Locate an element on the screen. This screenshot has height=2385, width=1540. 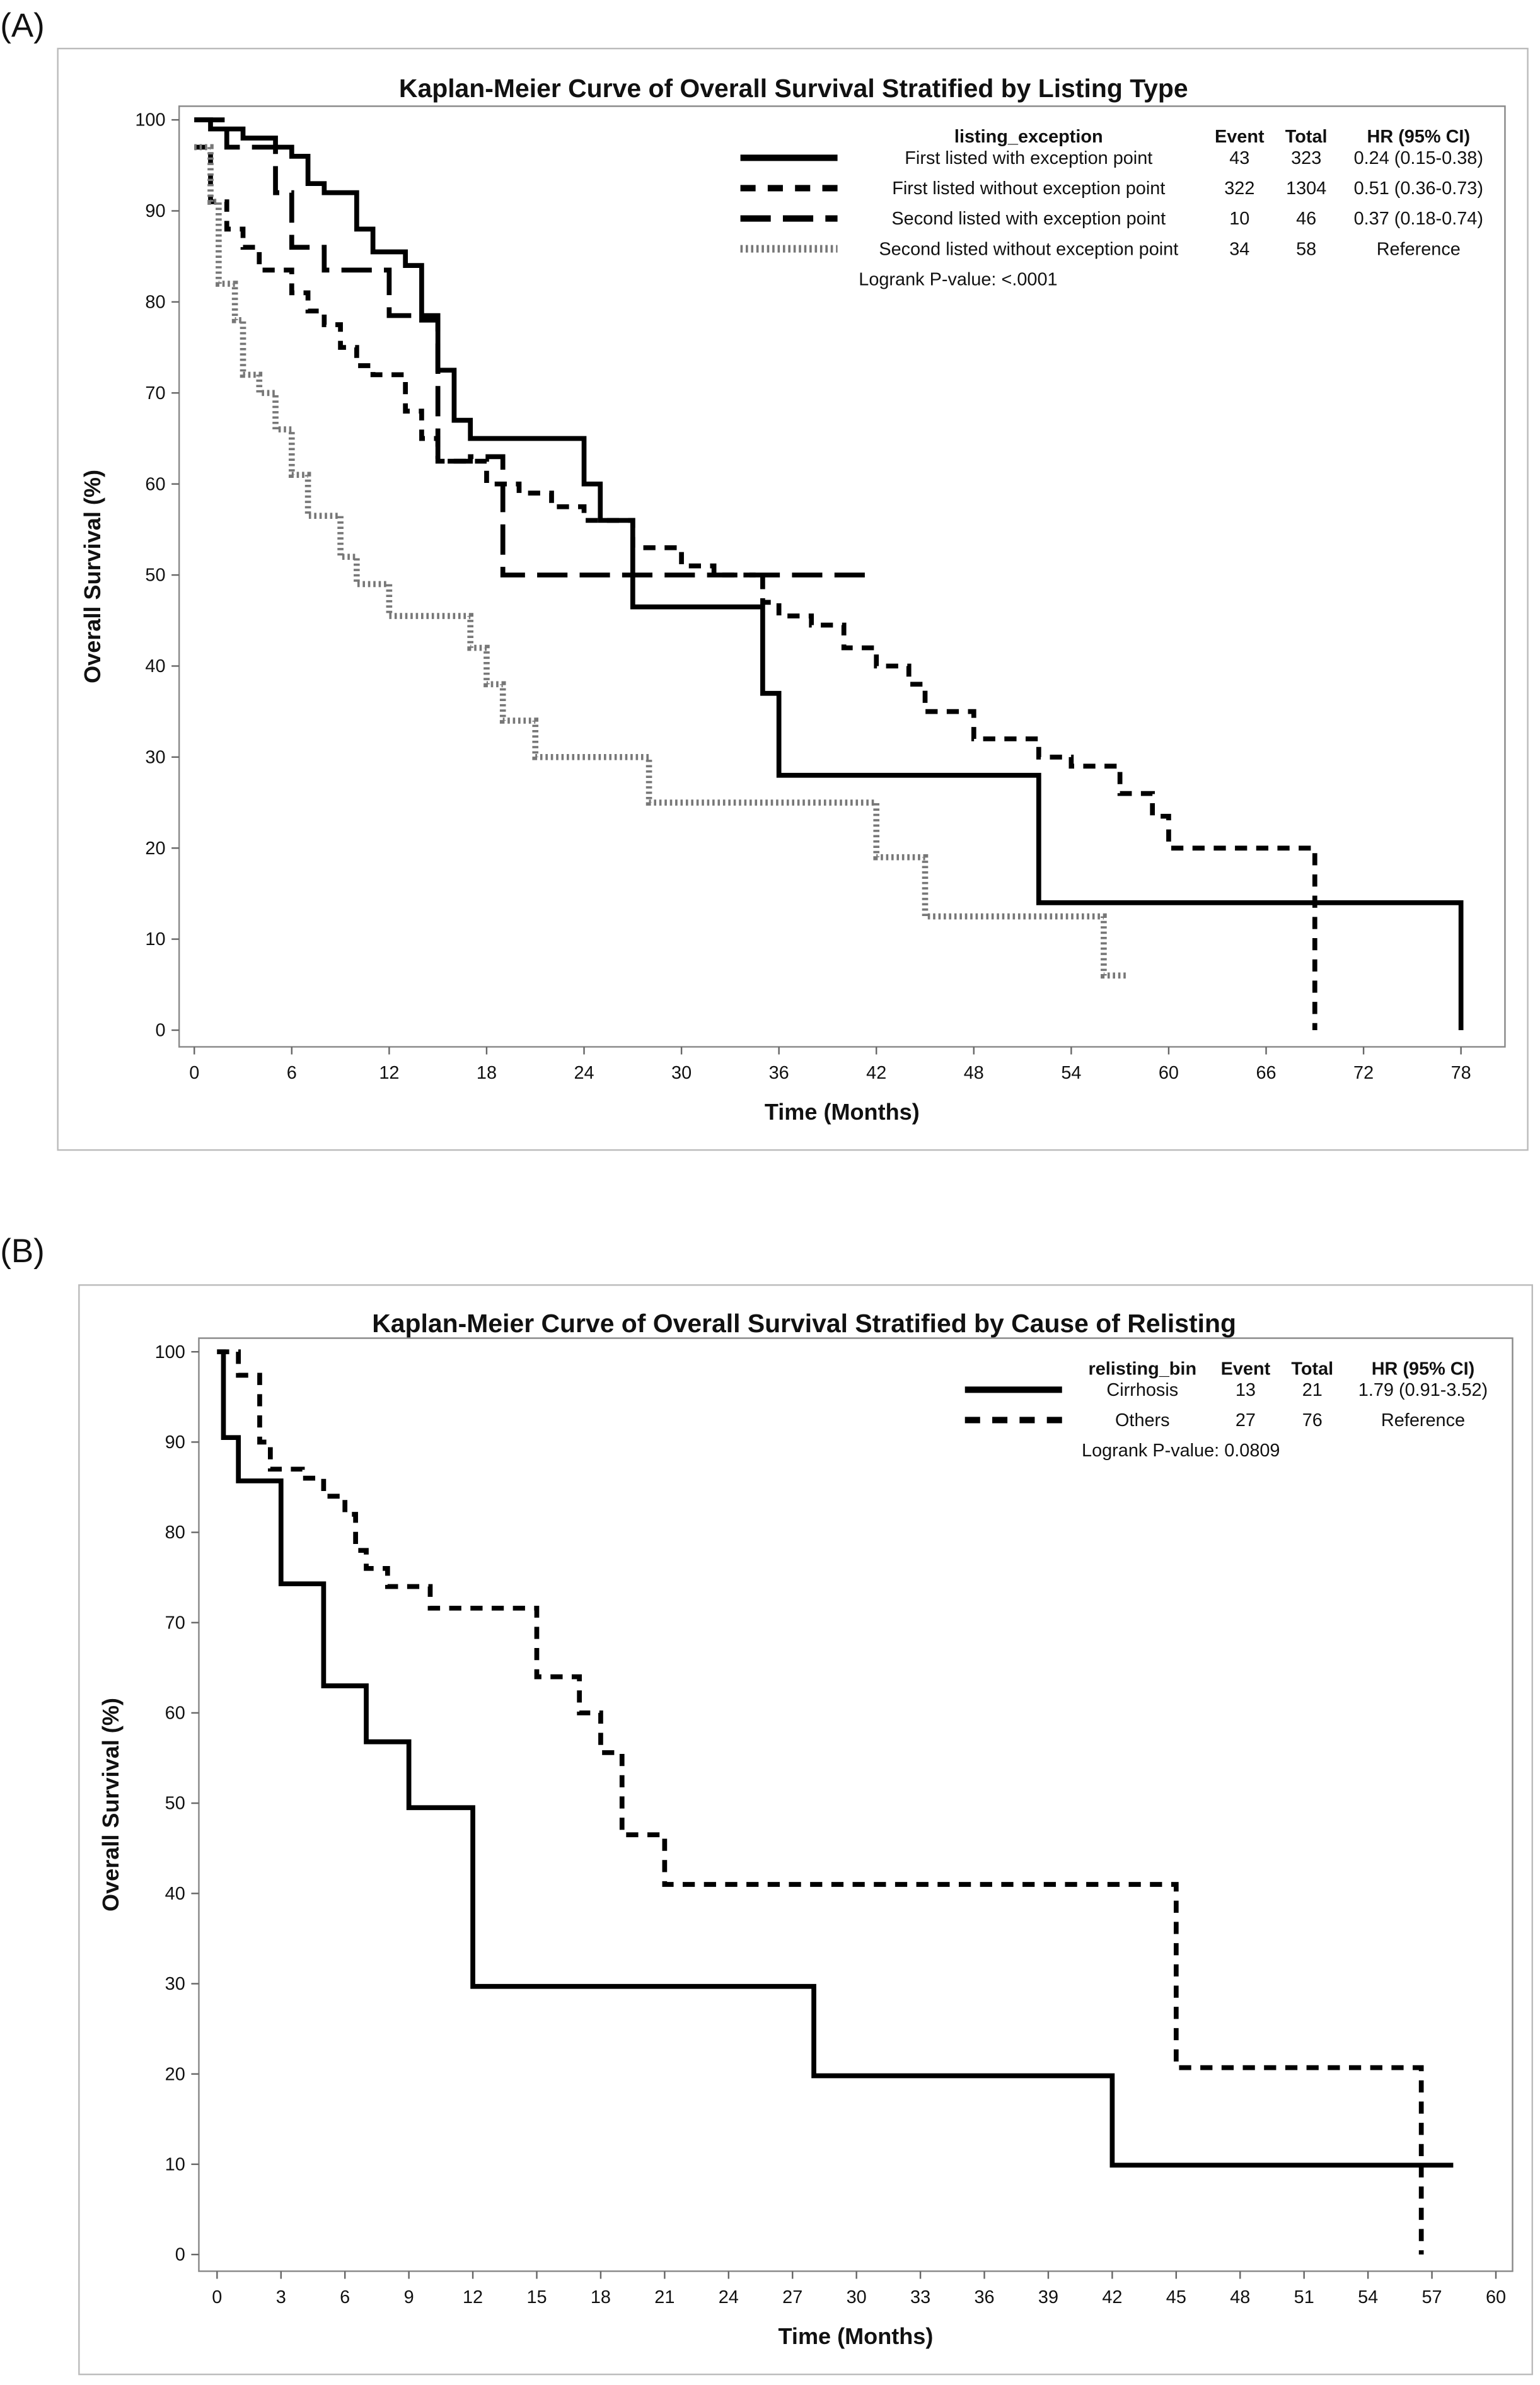
x-tick-label: 45 is located at coordinates (1176, 2297).